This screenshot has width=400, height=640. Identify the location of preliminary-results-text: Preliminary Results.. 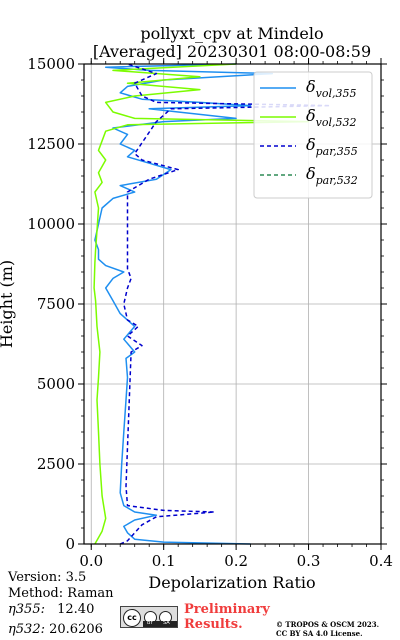
(227, 617).